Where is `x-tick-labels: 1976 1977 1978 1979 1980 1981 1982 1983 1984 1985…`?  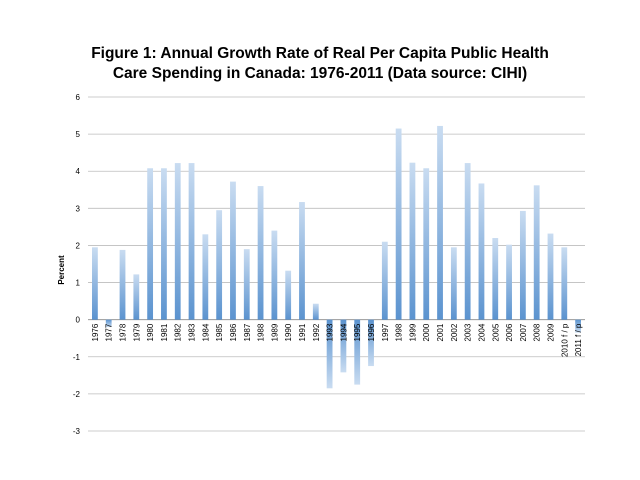 x-tick-labels: 1976 1977 1978 1979 1980 1981 1982 1983 1984 1985… is located at coordinates (337, 340).